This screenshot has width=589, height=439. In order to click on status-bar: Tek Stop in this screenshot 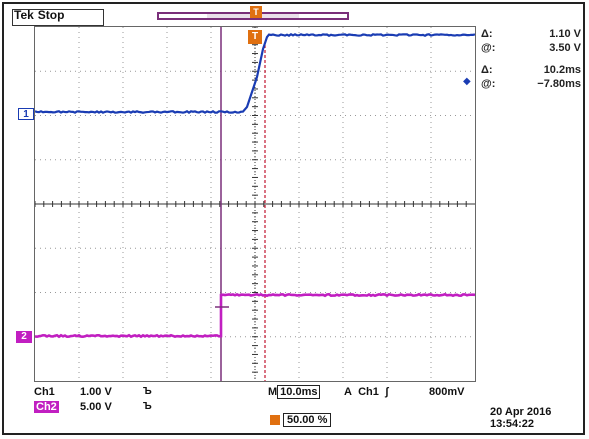, I will do `click(39, 16)`.